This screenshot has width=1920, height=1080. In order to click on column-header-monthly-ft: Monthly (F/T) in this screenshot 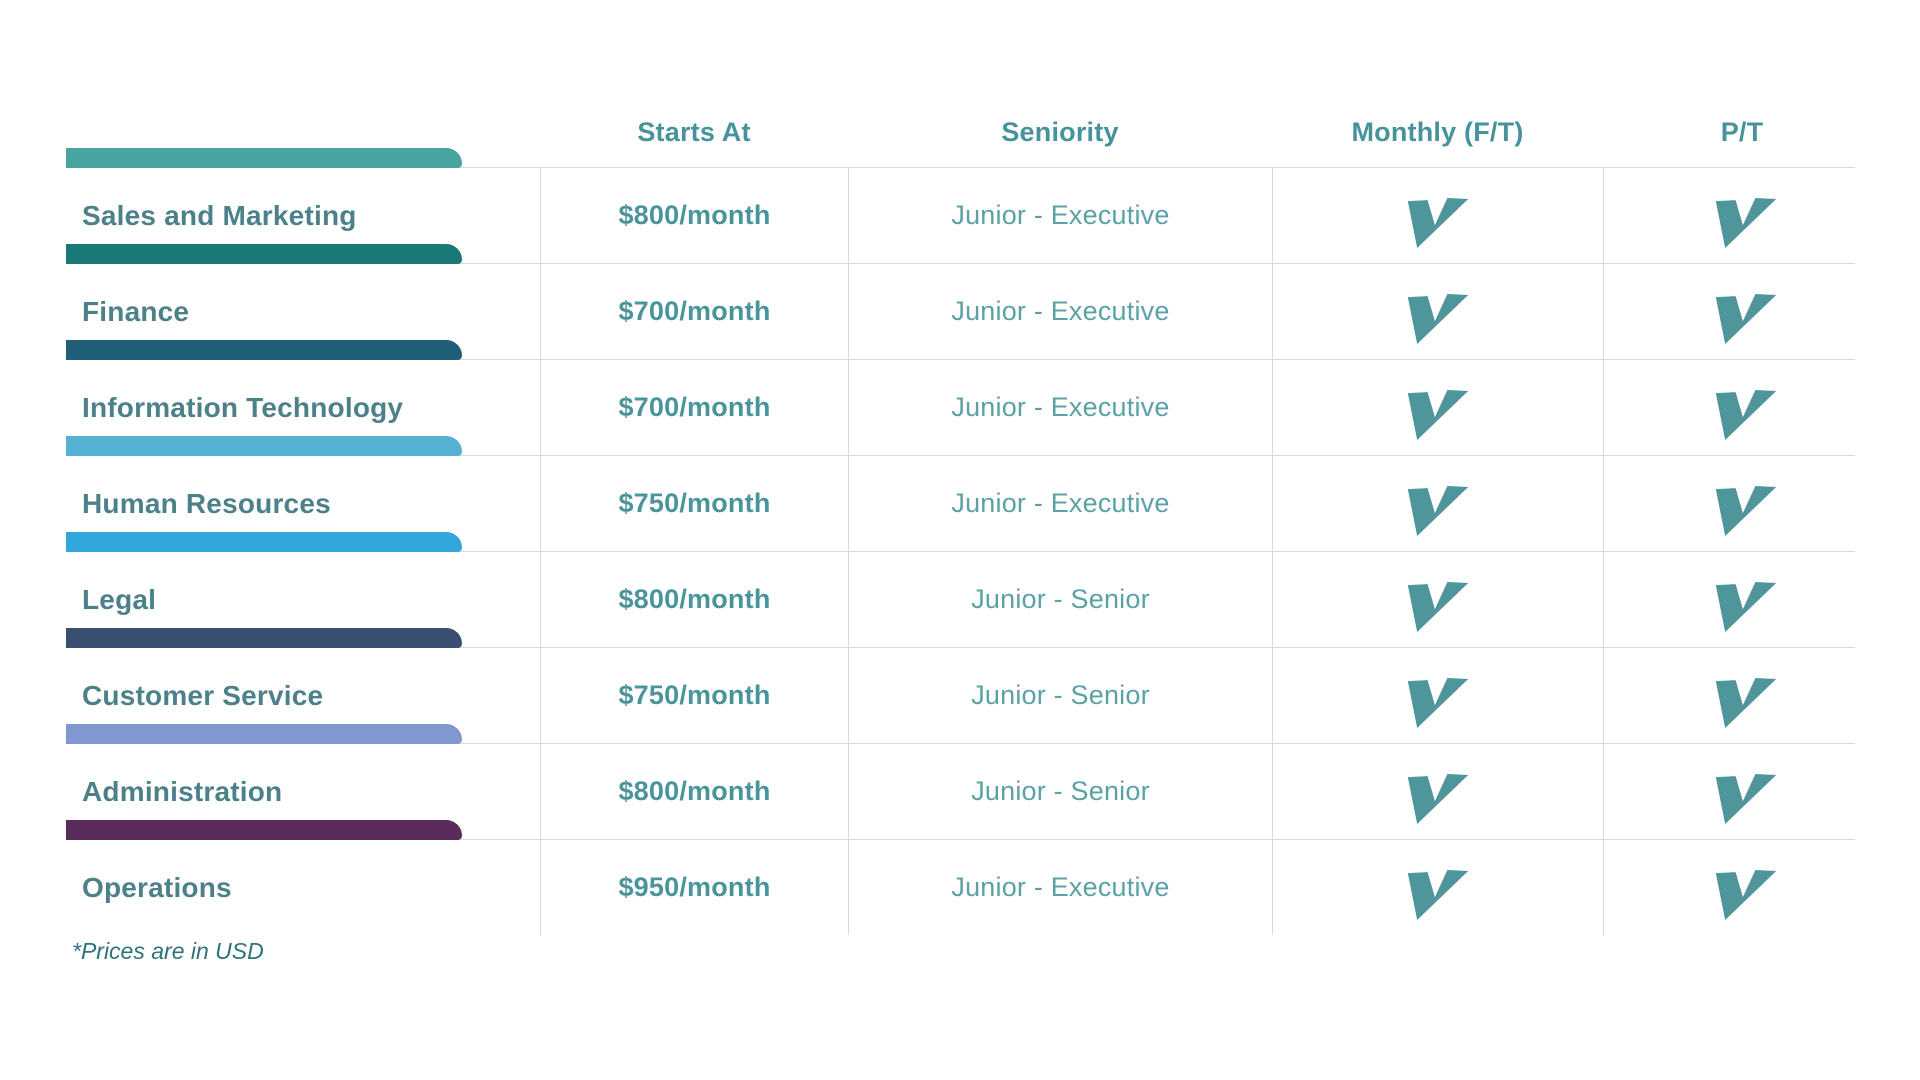, I will do `click(1437, 132)`.